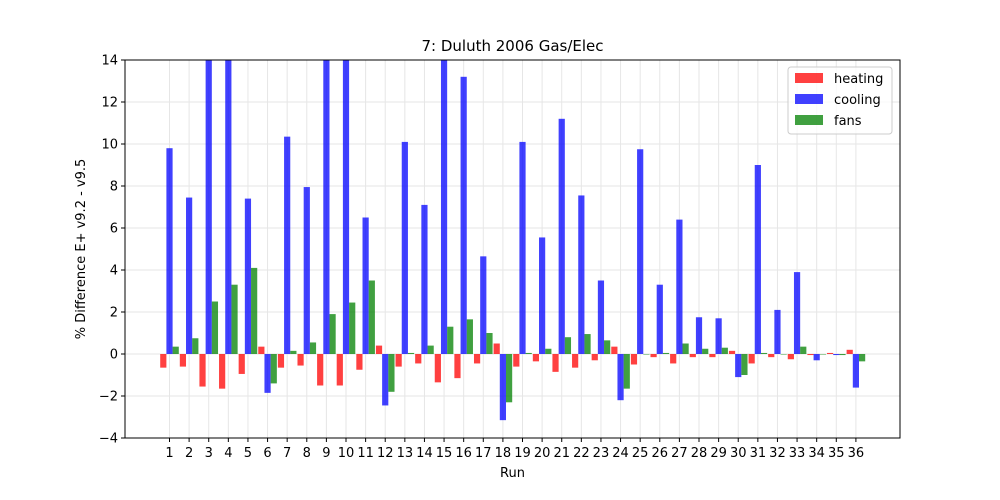 This screenshot has height=500, width=1000. What do you see at coordinates (857, 100) in the screenshot?
I see `legend-label-cooling: cooling` at bounding box center [857, 100].